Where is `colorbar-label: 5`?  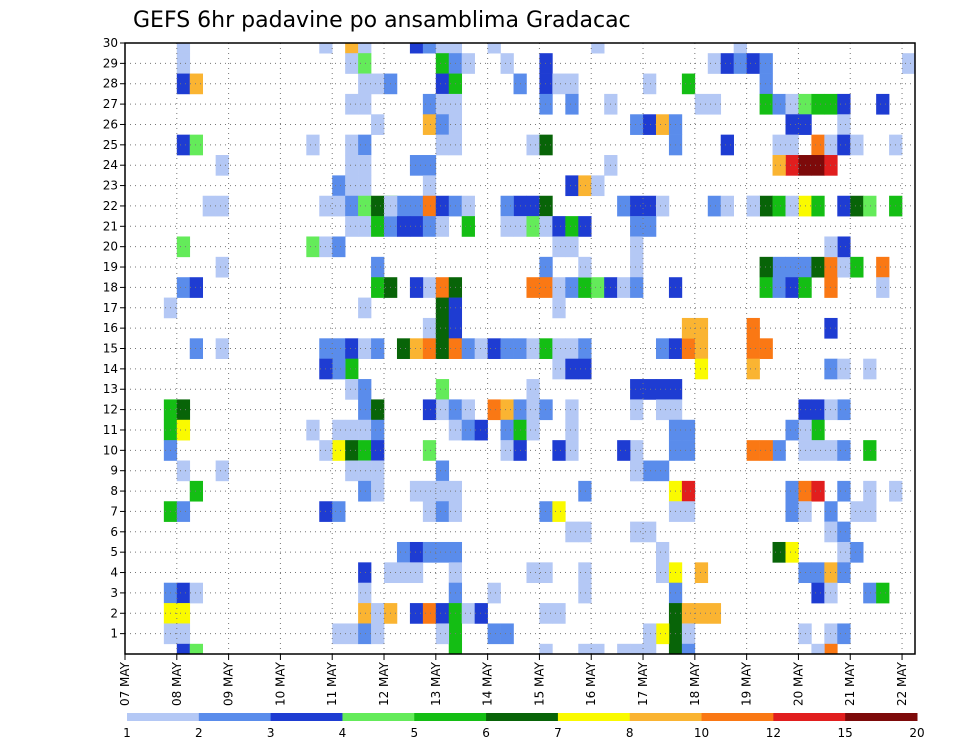 colorbar-label: 5 is located at coordinates (414, 733).